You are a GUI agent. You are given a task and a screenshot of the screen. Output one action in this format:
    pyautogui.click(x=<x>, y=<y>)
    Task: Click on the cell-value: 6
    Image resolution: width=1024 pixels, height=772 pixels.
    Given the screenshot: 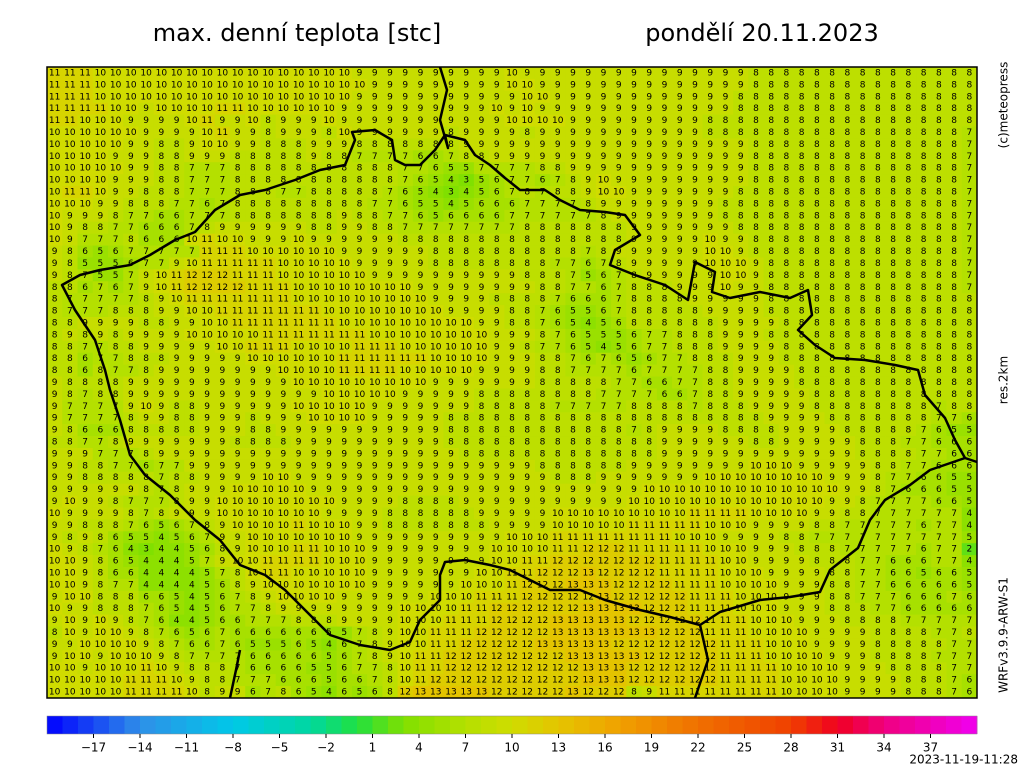 What is the action you would take?
    pyautogui.click(x=970, y=419)
    